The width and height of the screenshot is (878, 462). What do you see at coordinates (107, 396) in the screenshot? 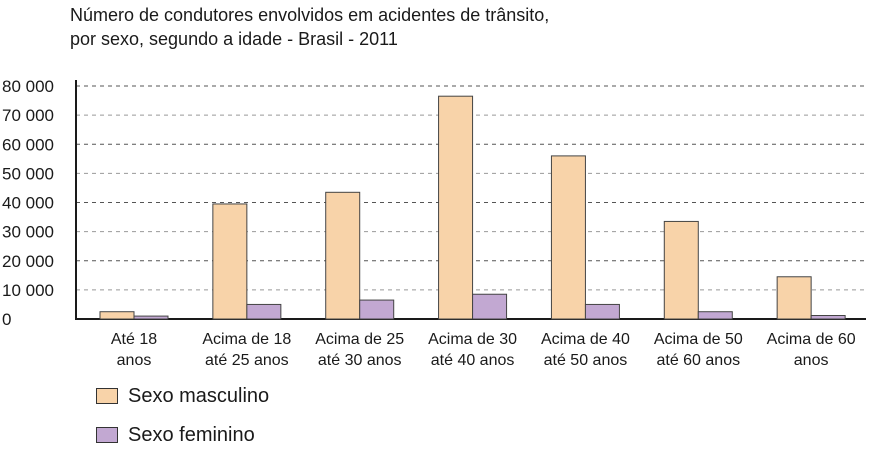
I see `legend-swatch-male` at bounding box center [107, 396].